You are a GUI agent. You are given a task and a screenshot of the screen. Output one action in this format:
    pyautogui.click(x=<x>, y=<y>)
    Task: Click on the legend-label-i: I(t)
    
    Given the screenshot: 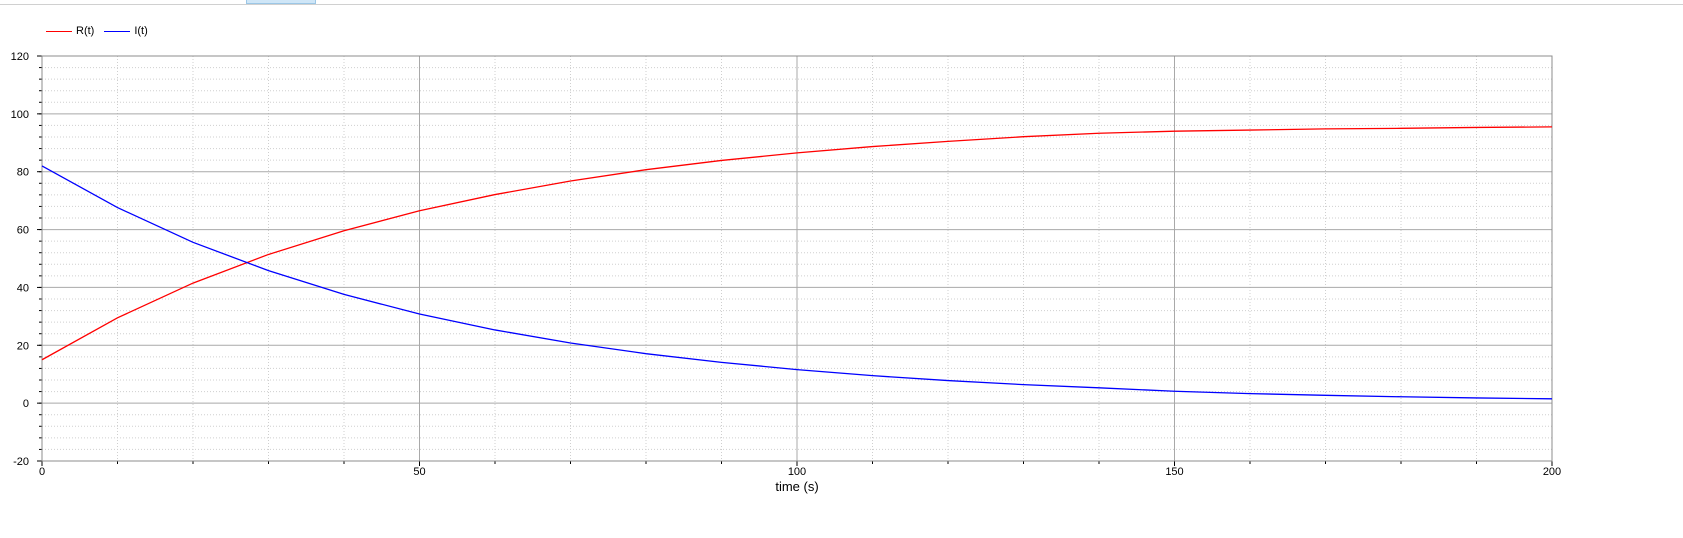 What is the action you would take?
    pyautogui.click(x=141, y=31)
    